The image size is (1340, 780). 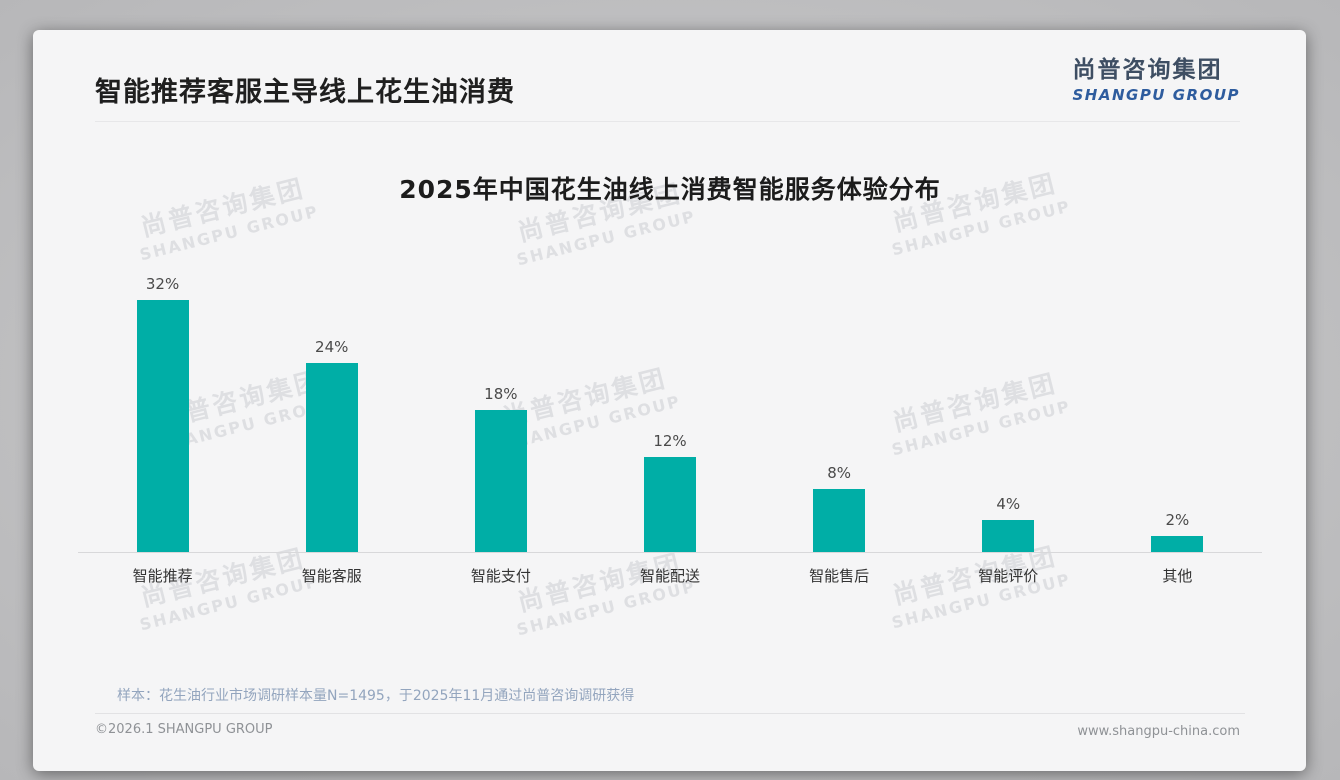 What do you see at coordinates (839, 576) in the screenshot?
I see `category-label: 智能售后` at bounding box center [839, 576].